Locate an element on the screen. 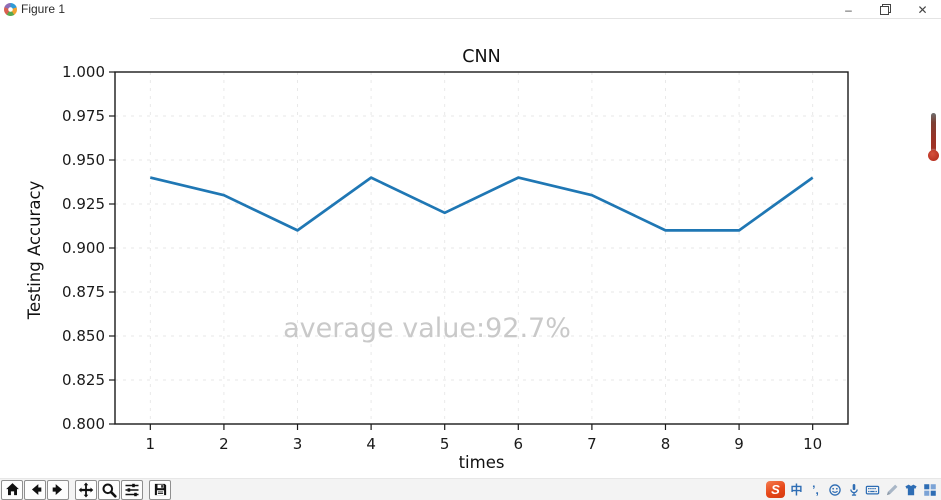 This screenshot has height=500, width=941. zoom-button is located at coordinates (109, 489).